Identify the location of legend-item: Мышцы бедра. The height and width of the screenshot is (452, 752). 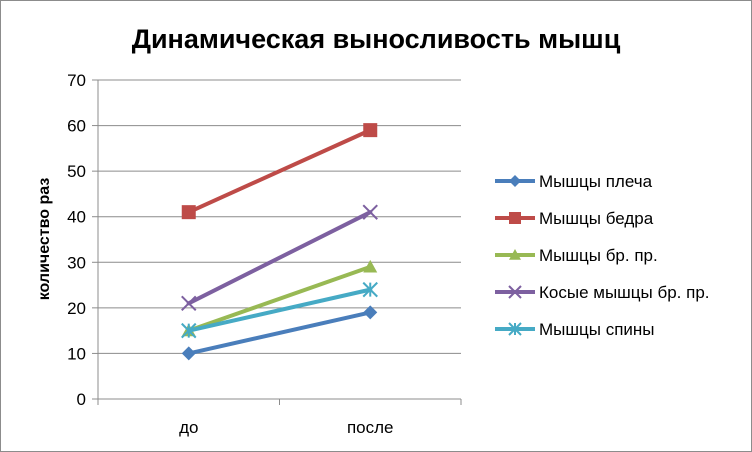
(574, 218).